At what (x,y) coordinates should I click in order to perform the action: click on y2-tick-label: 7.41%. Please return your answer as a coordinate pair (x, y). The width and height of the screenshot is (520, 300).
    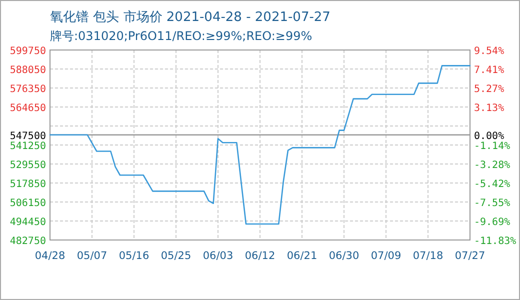
    Looking at the image, I should click on (489, 70).